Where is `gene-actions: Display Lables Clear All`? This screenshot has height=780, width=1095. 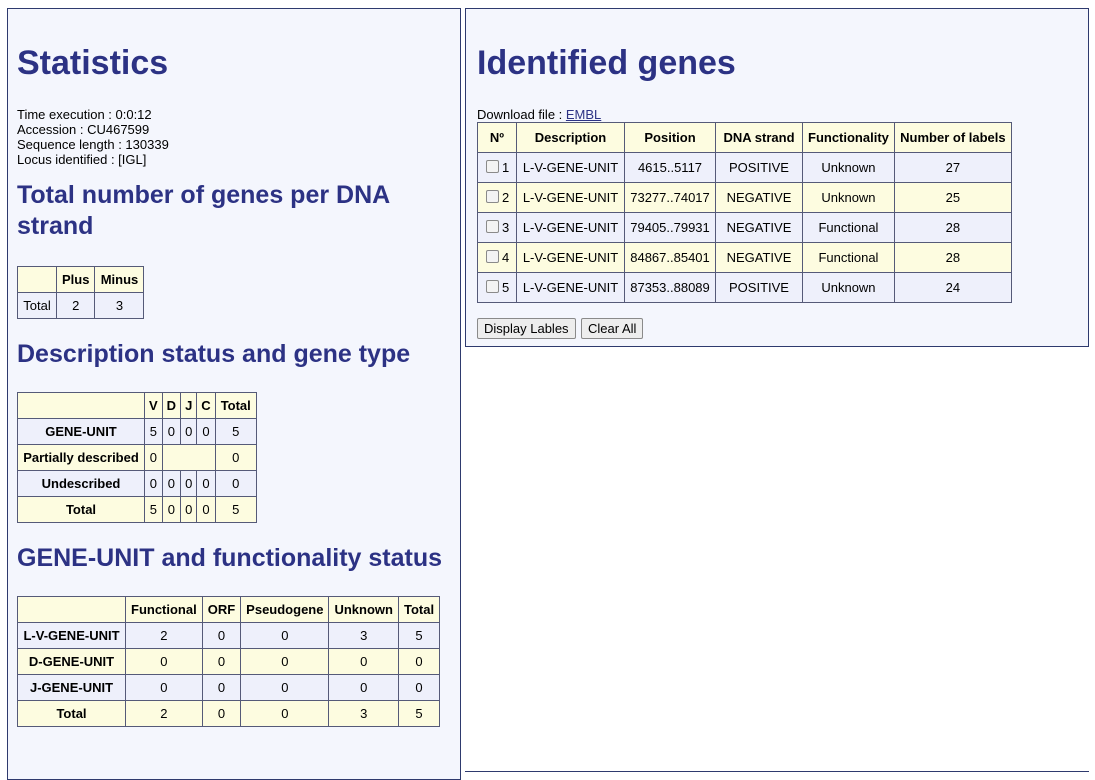 gene-actions: Display Lables Clear All is located at coordinates (777, 328).